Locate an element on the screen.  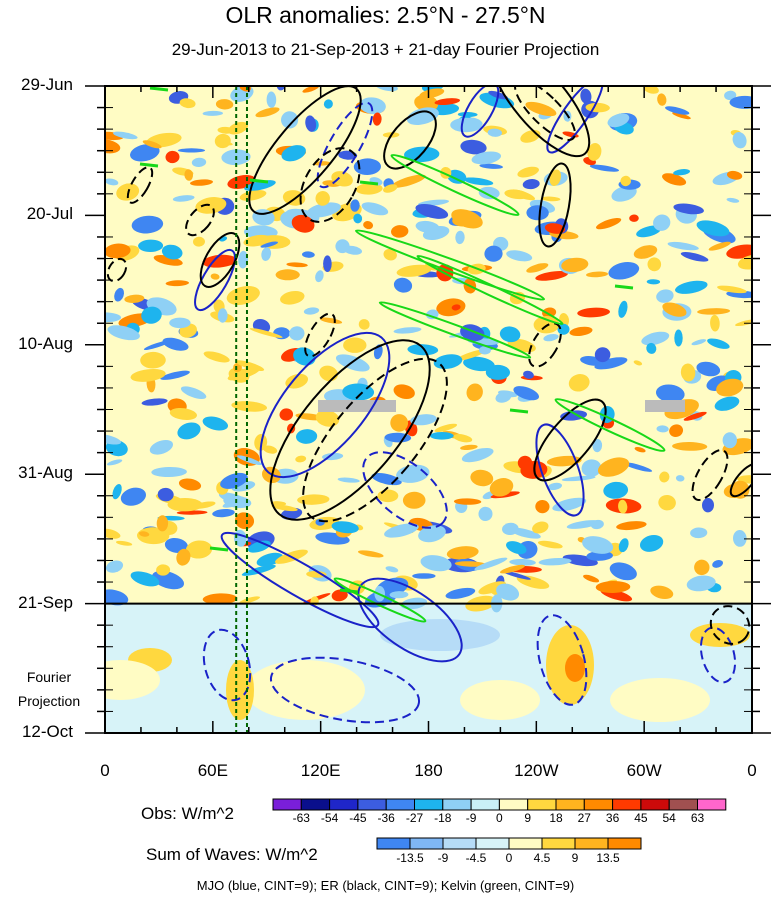
waves-colorbar-label: 0 is located at coordinates (509, 858).